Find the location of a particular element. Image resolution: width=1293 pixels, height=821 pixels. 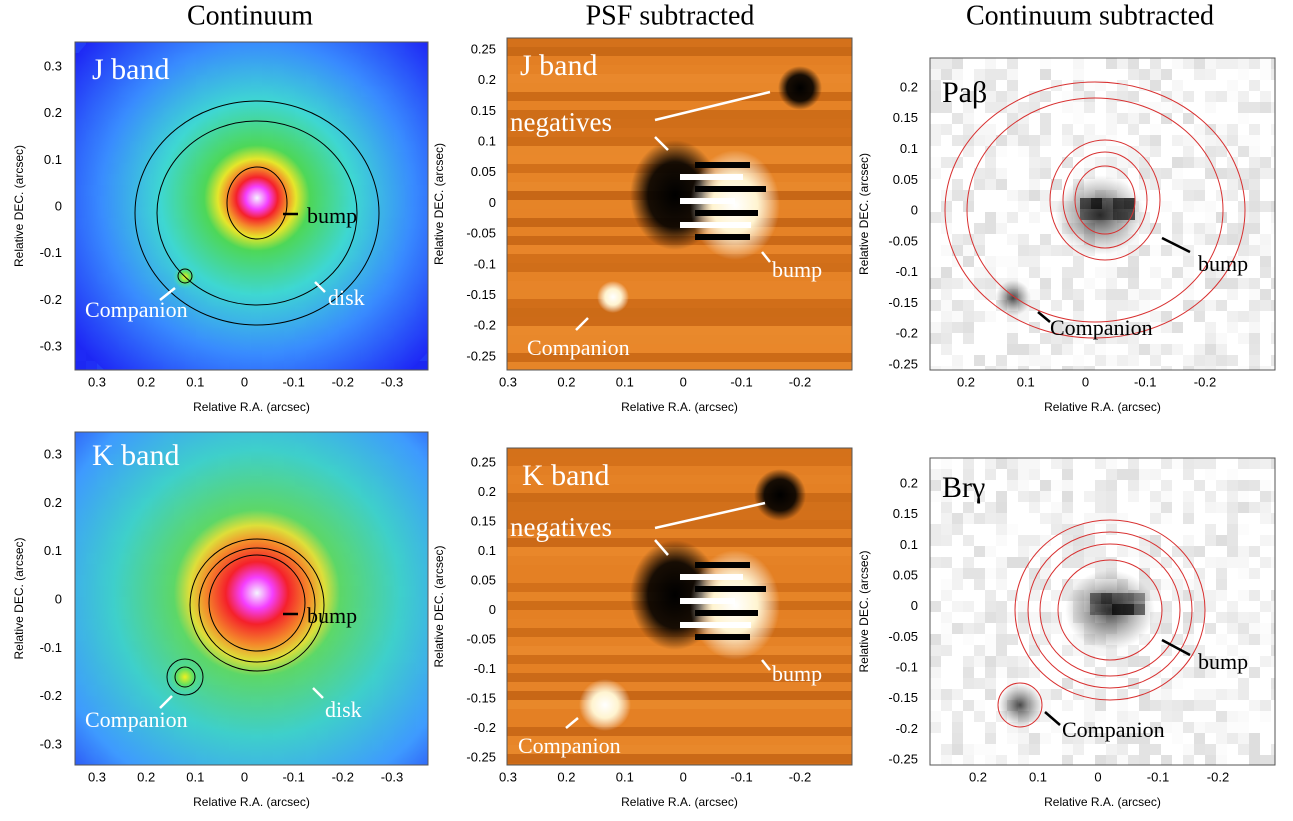

x-tick-label: 0 is located at coordinates (683, 776).